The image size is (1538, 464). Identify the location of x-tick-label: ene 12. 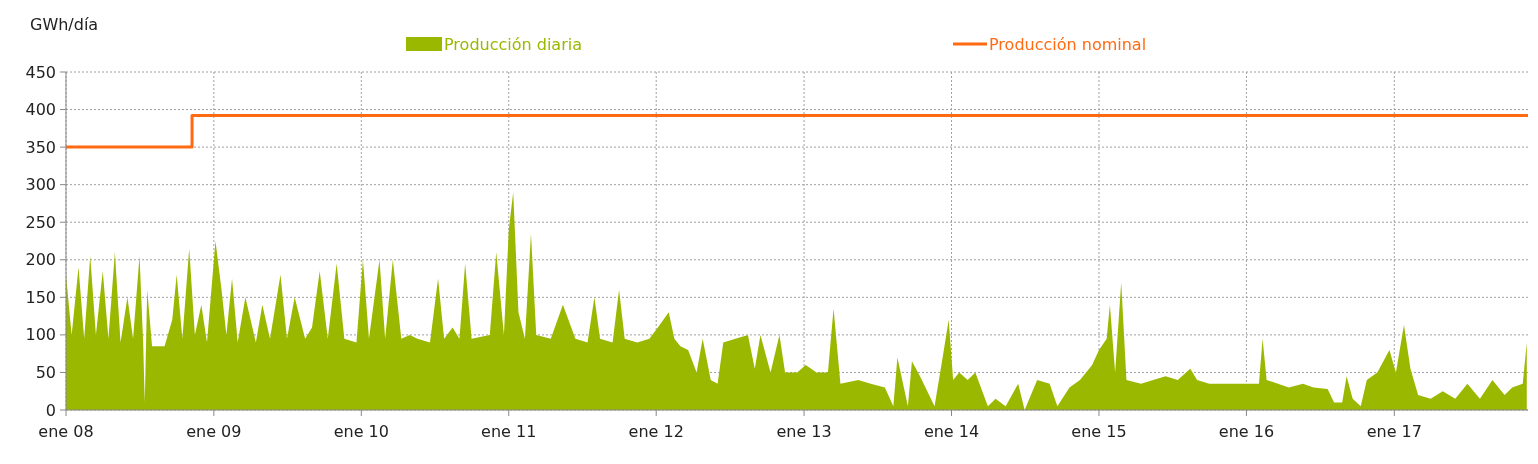
(656, 431).